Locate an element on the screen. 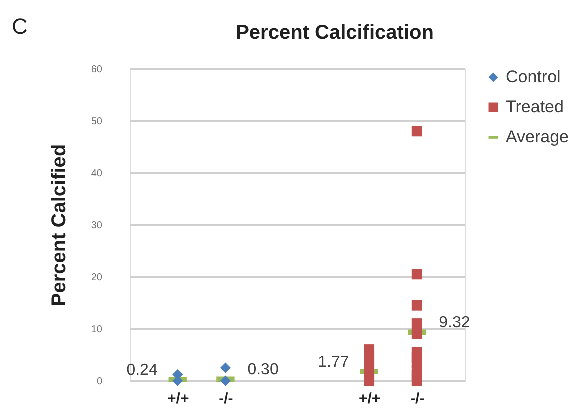 The image size is (588, 416). y-axis-title: Percent Calcified is located at coordinates (59, 225).